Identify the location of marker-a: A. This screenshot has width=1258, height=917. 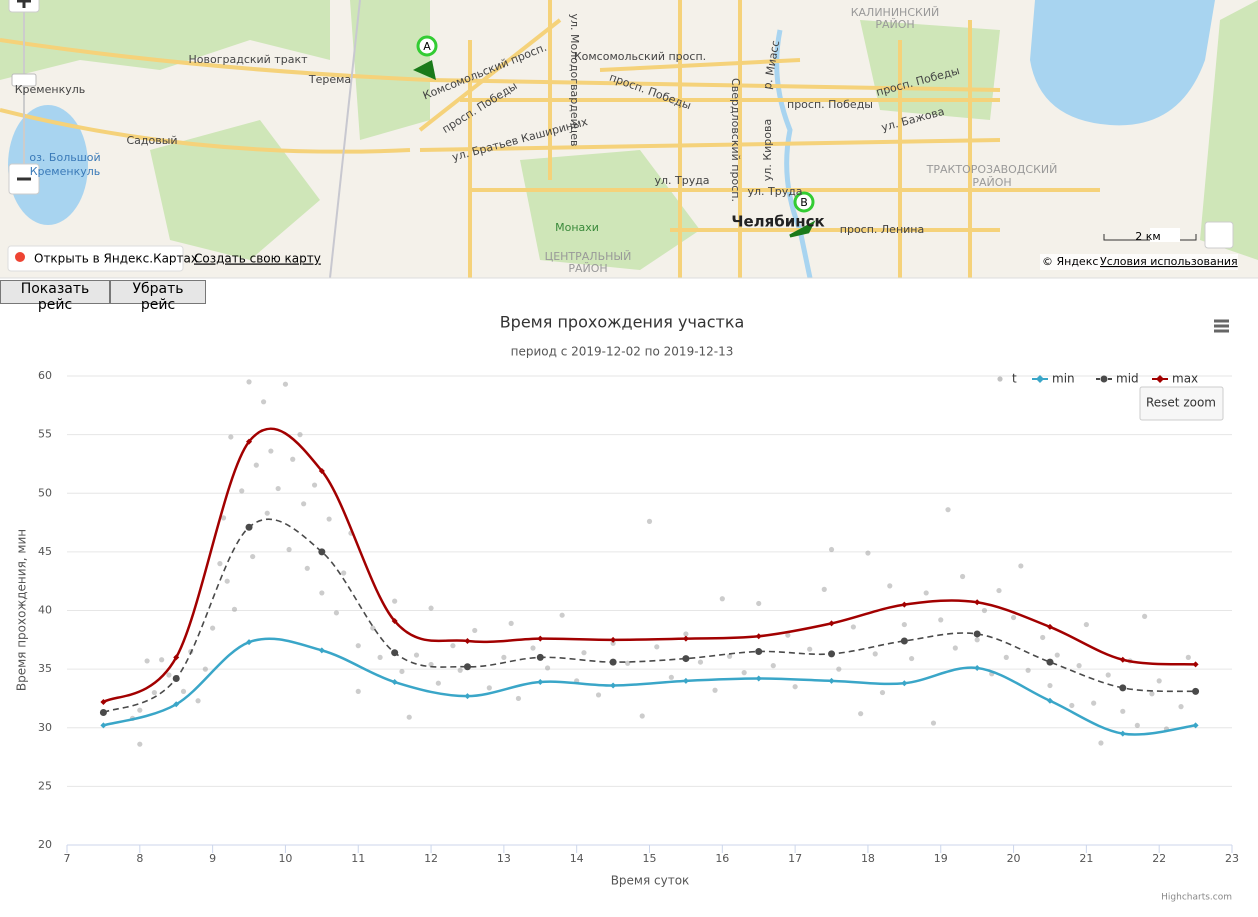
(425, 57).